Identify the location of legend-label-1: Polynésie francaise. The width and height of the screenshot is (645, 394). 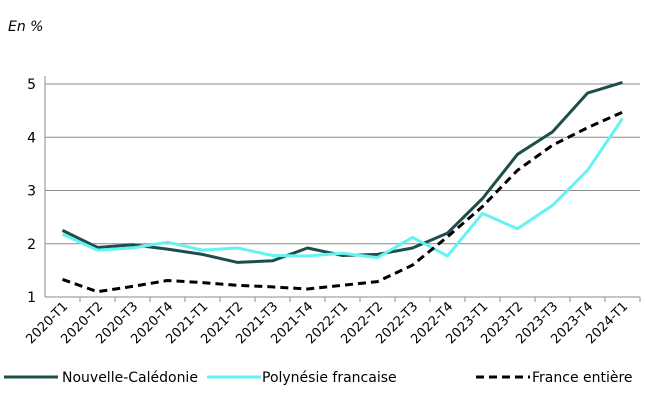
(329, 378).